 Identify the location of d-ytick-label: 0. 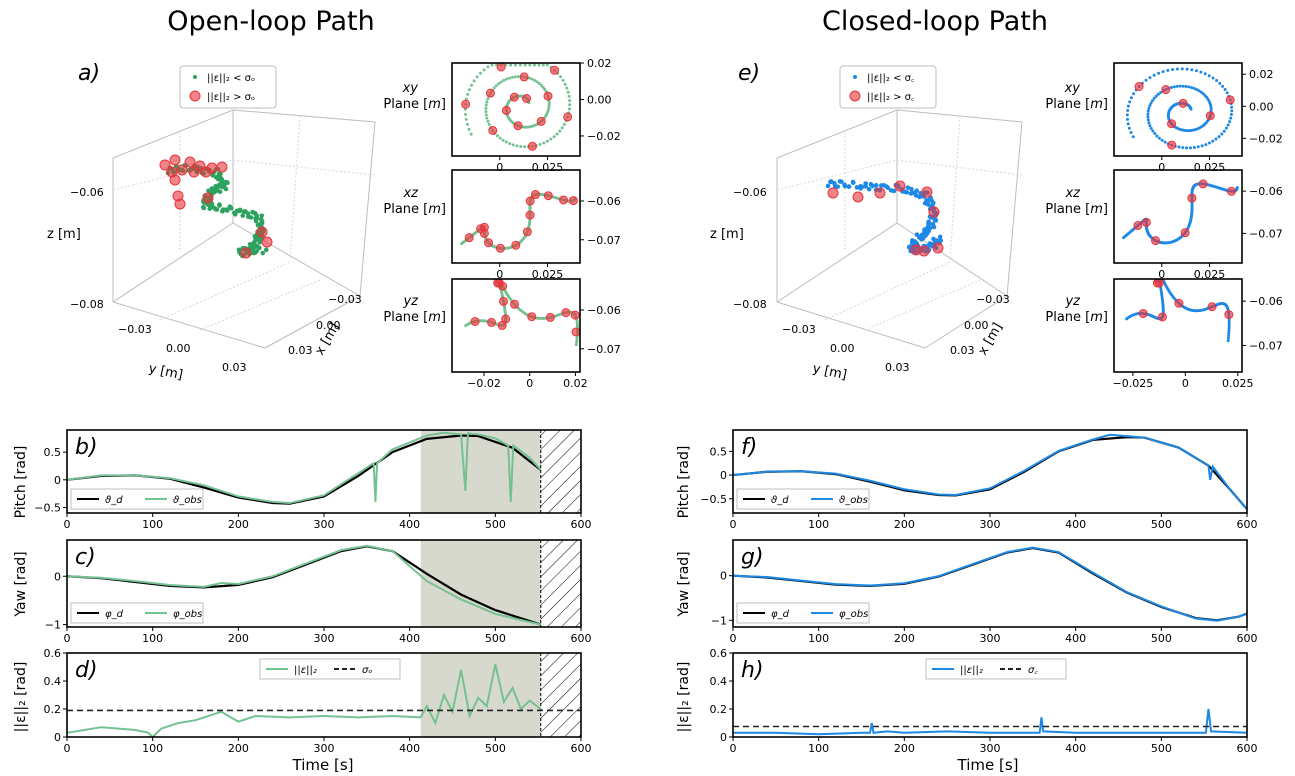
(57, 737).